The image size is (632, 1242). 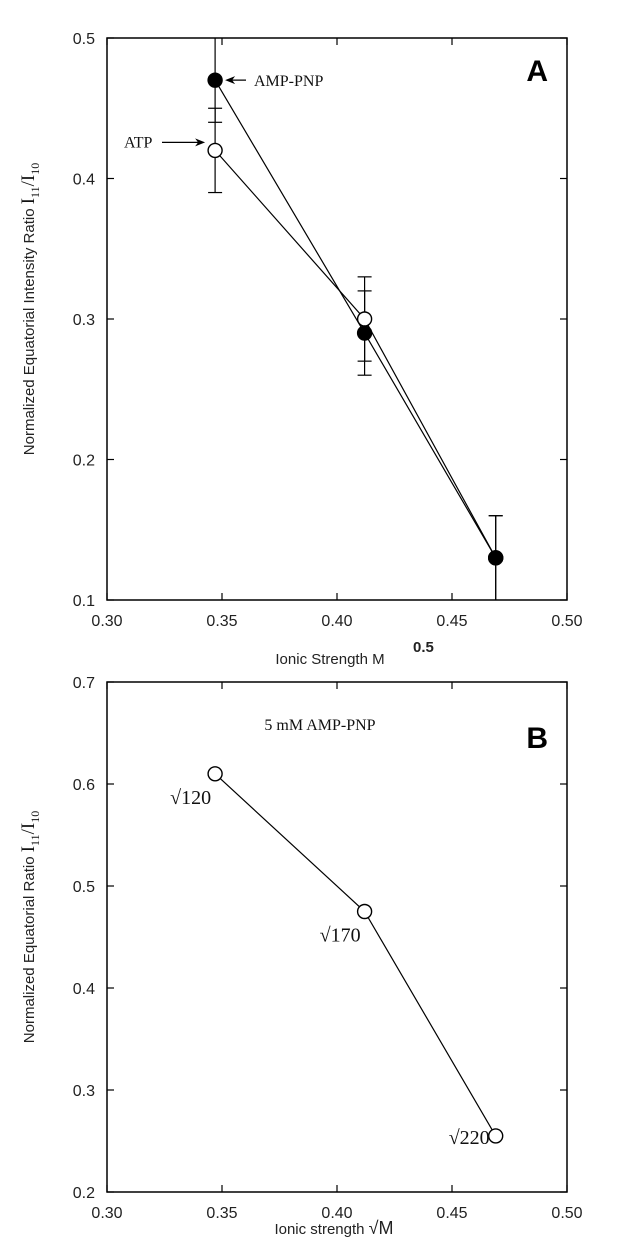 I want to click on y-tick-label: 0.6, so click(x=84, y=785).